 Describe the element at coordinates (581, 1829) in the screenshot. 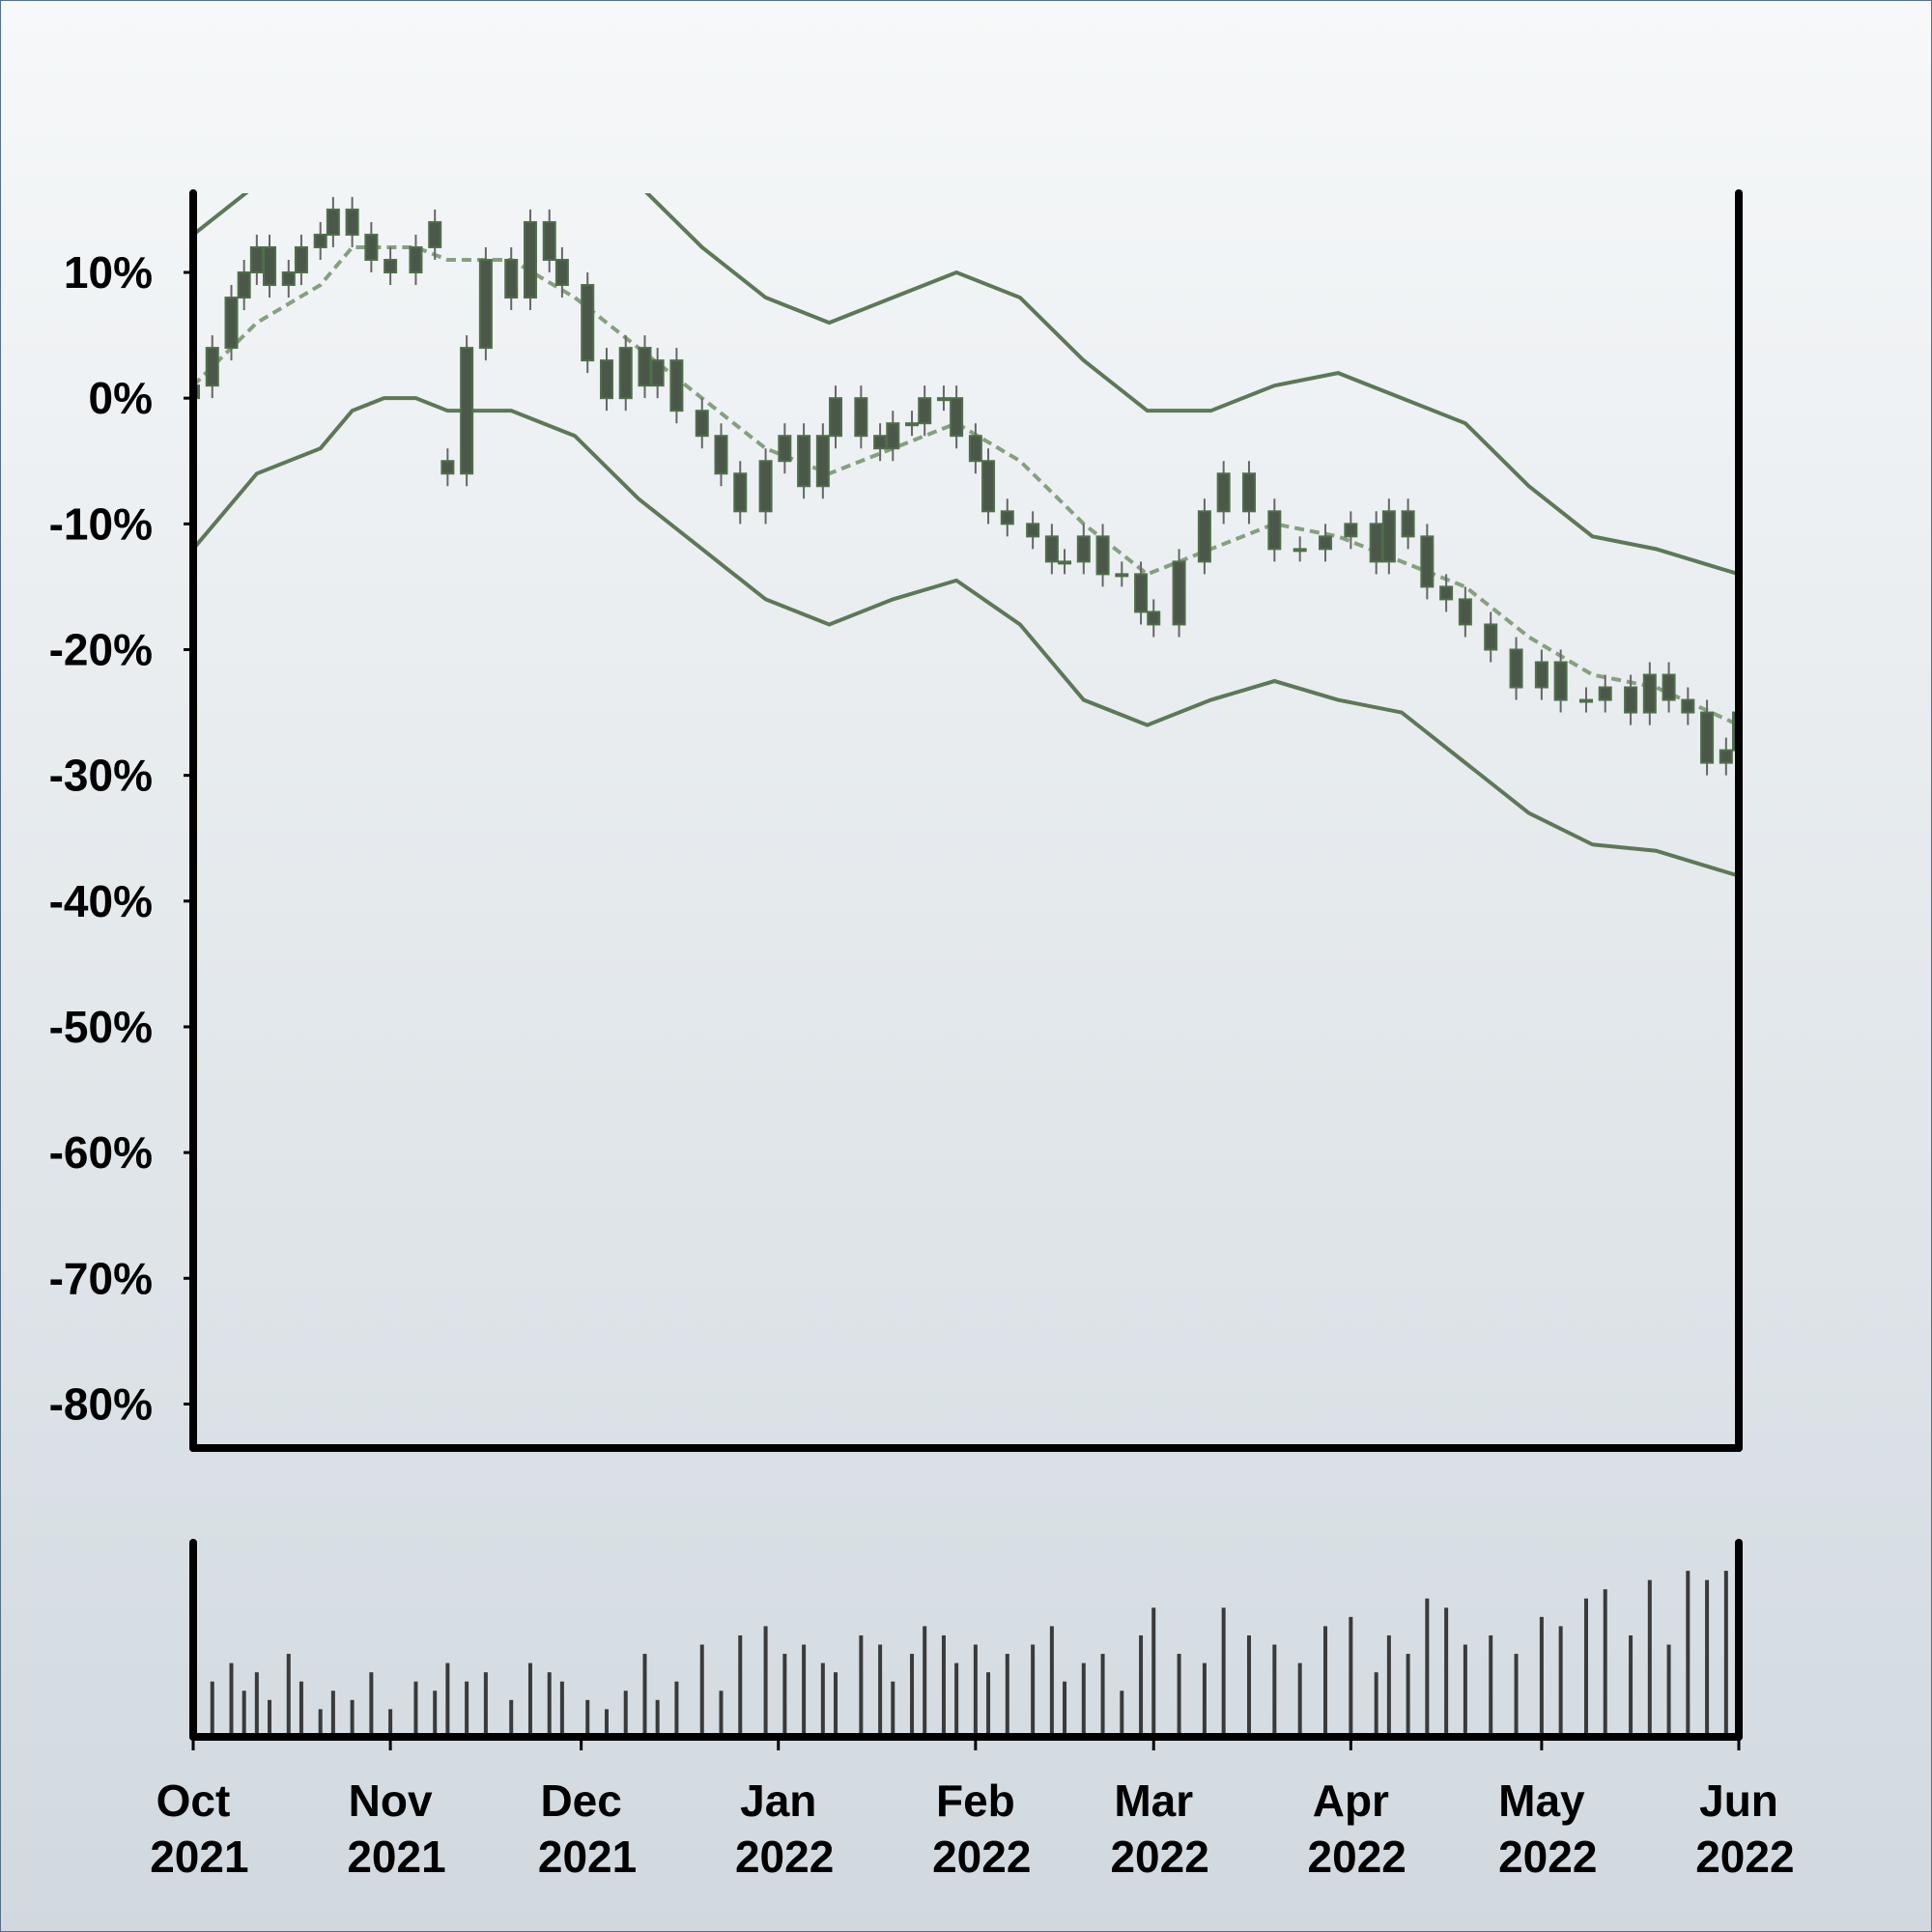

I see `x-tick-label: Dec 2021` at that location.